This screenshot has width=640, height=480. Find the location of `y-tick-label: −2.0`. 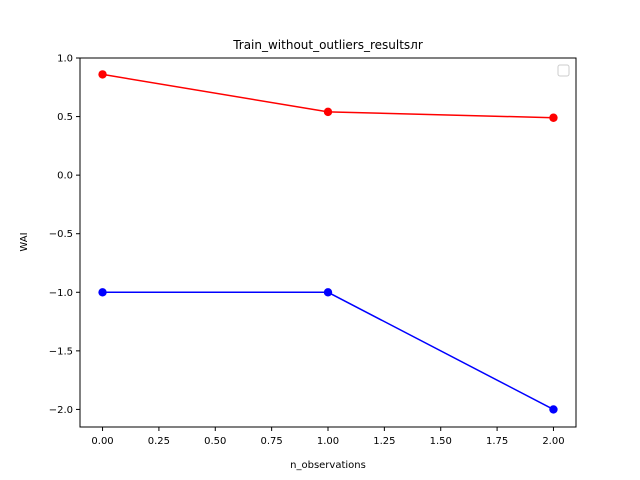

y-tick-label: −2.0 is located at coordinates (61, 410).